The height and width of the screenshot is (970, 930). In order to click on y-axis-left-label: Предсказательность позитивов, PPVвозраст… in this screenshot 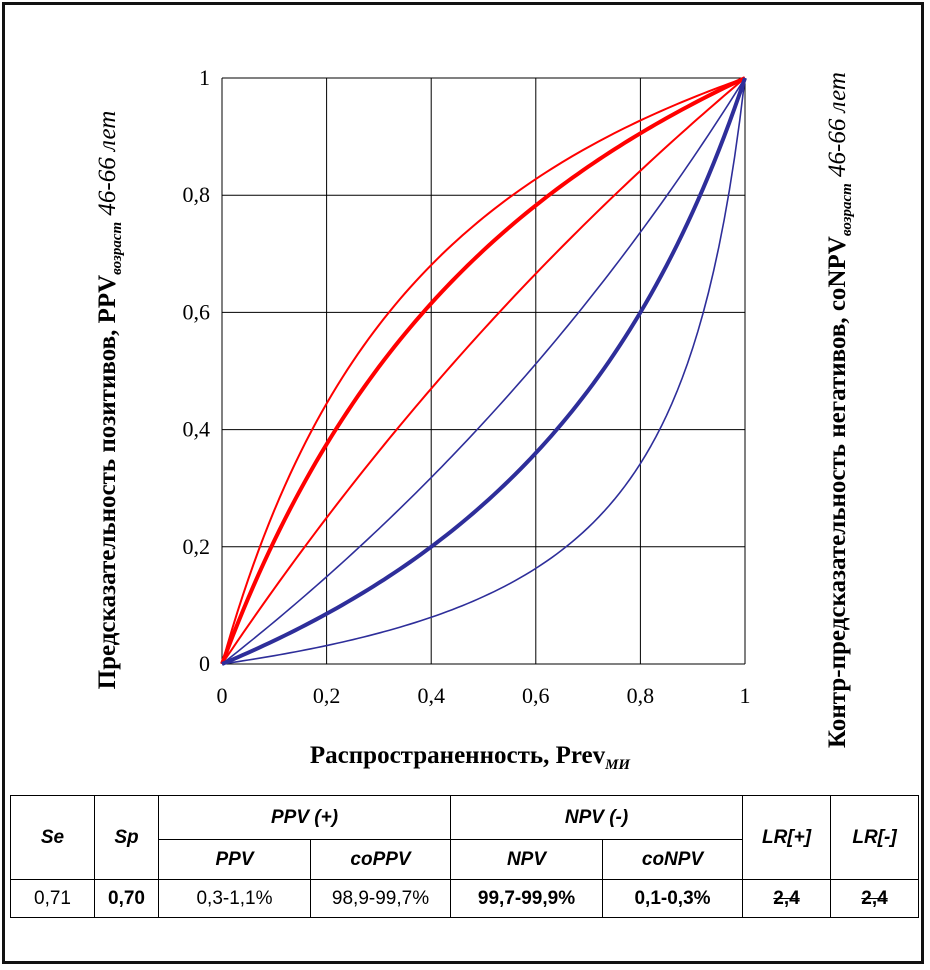, I will do `click(110, 400)`.